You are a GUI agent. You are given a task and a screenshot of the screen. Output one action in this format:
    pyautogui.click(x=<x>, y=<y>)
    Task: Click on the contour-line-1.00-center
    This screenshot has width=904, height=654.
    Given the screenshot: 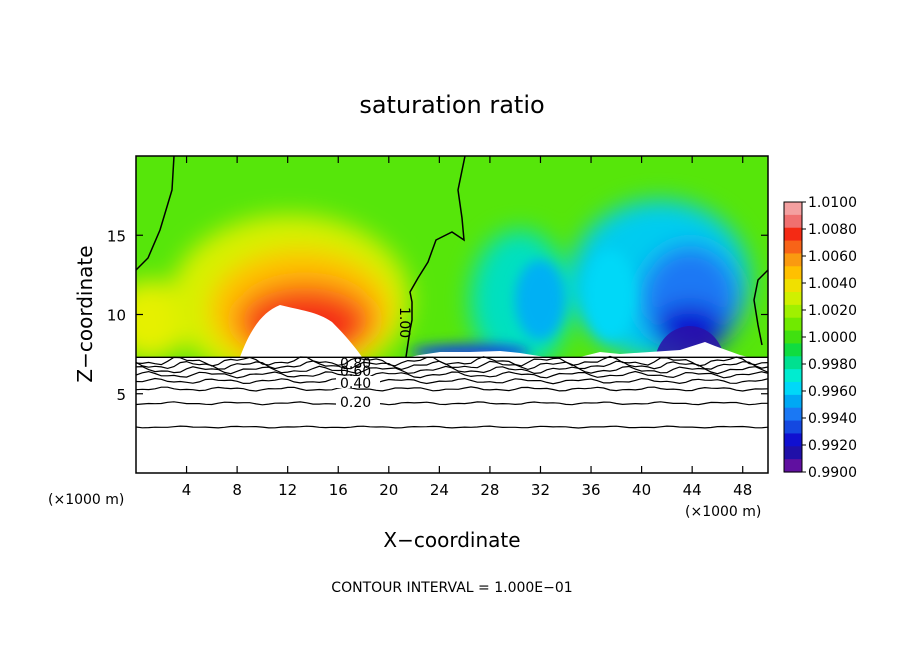 What is the action you would take?
    pyautogui.click(x=435, y=256)
    